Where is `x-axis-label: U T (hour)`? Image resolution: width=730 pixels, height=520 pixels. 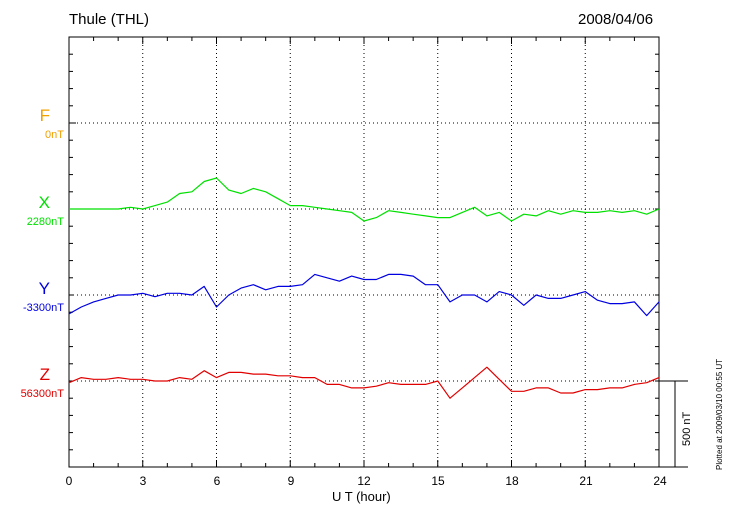
x-axis-label: U T (hour) is located at coordinates (361, 496).